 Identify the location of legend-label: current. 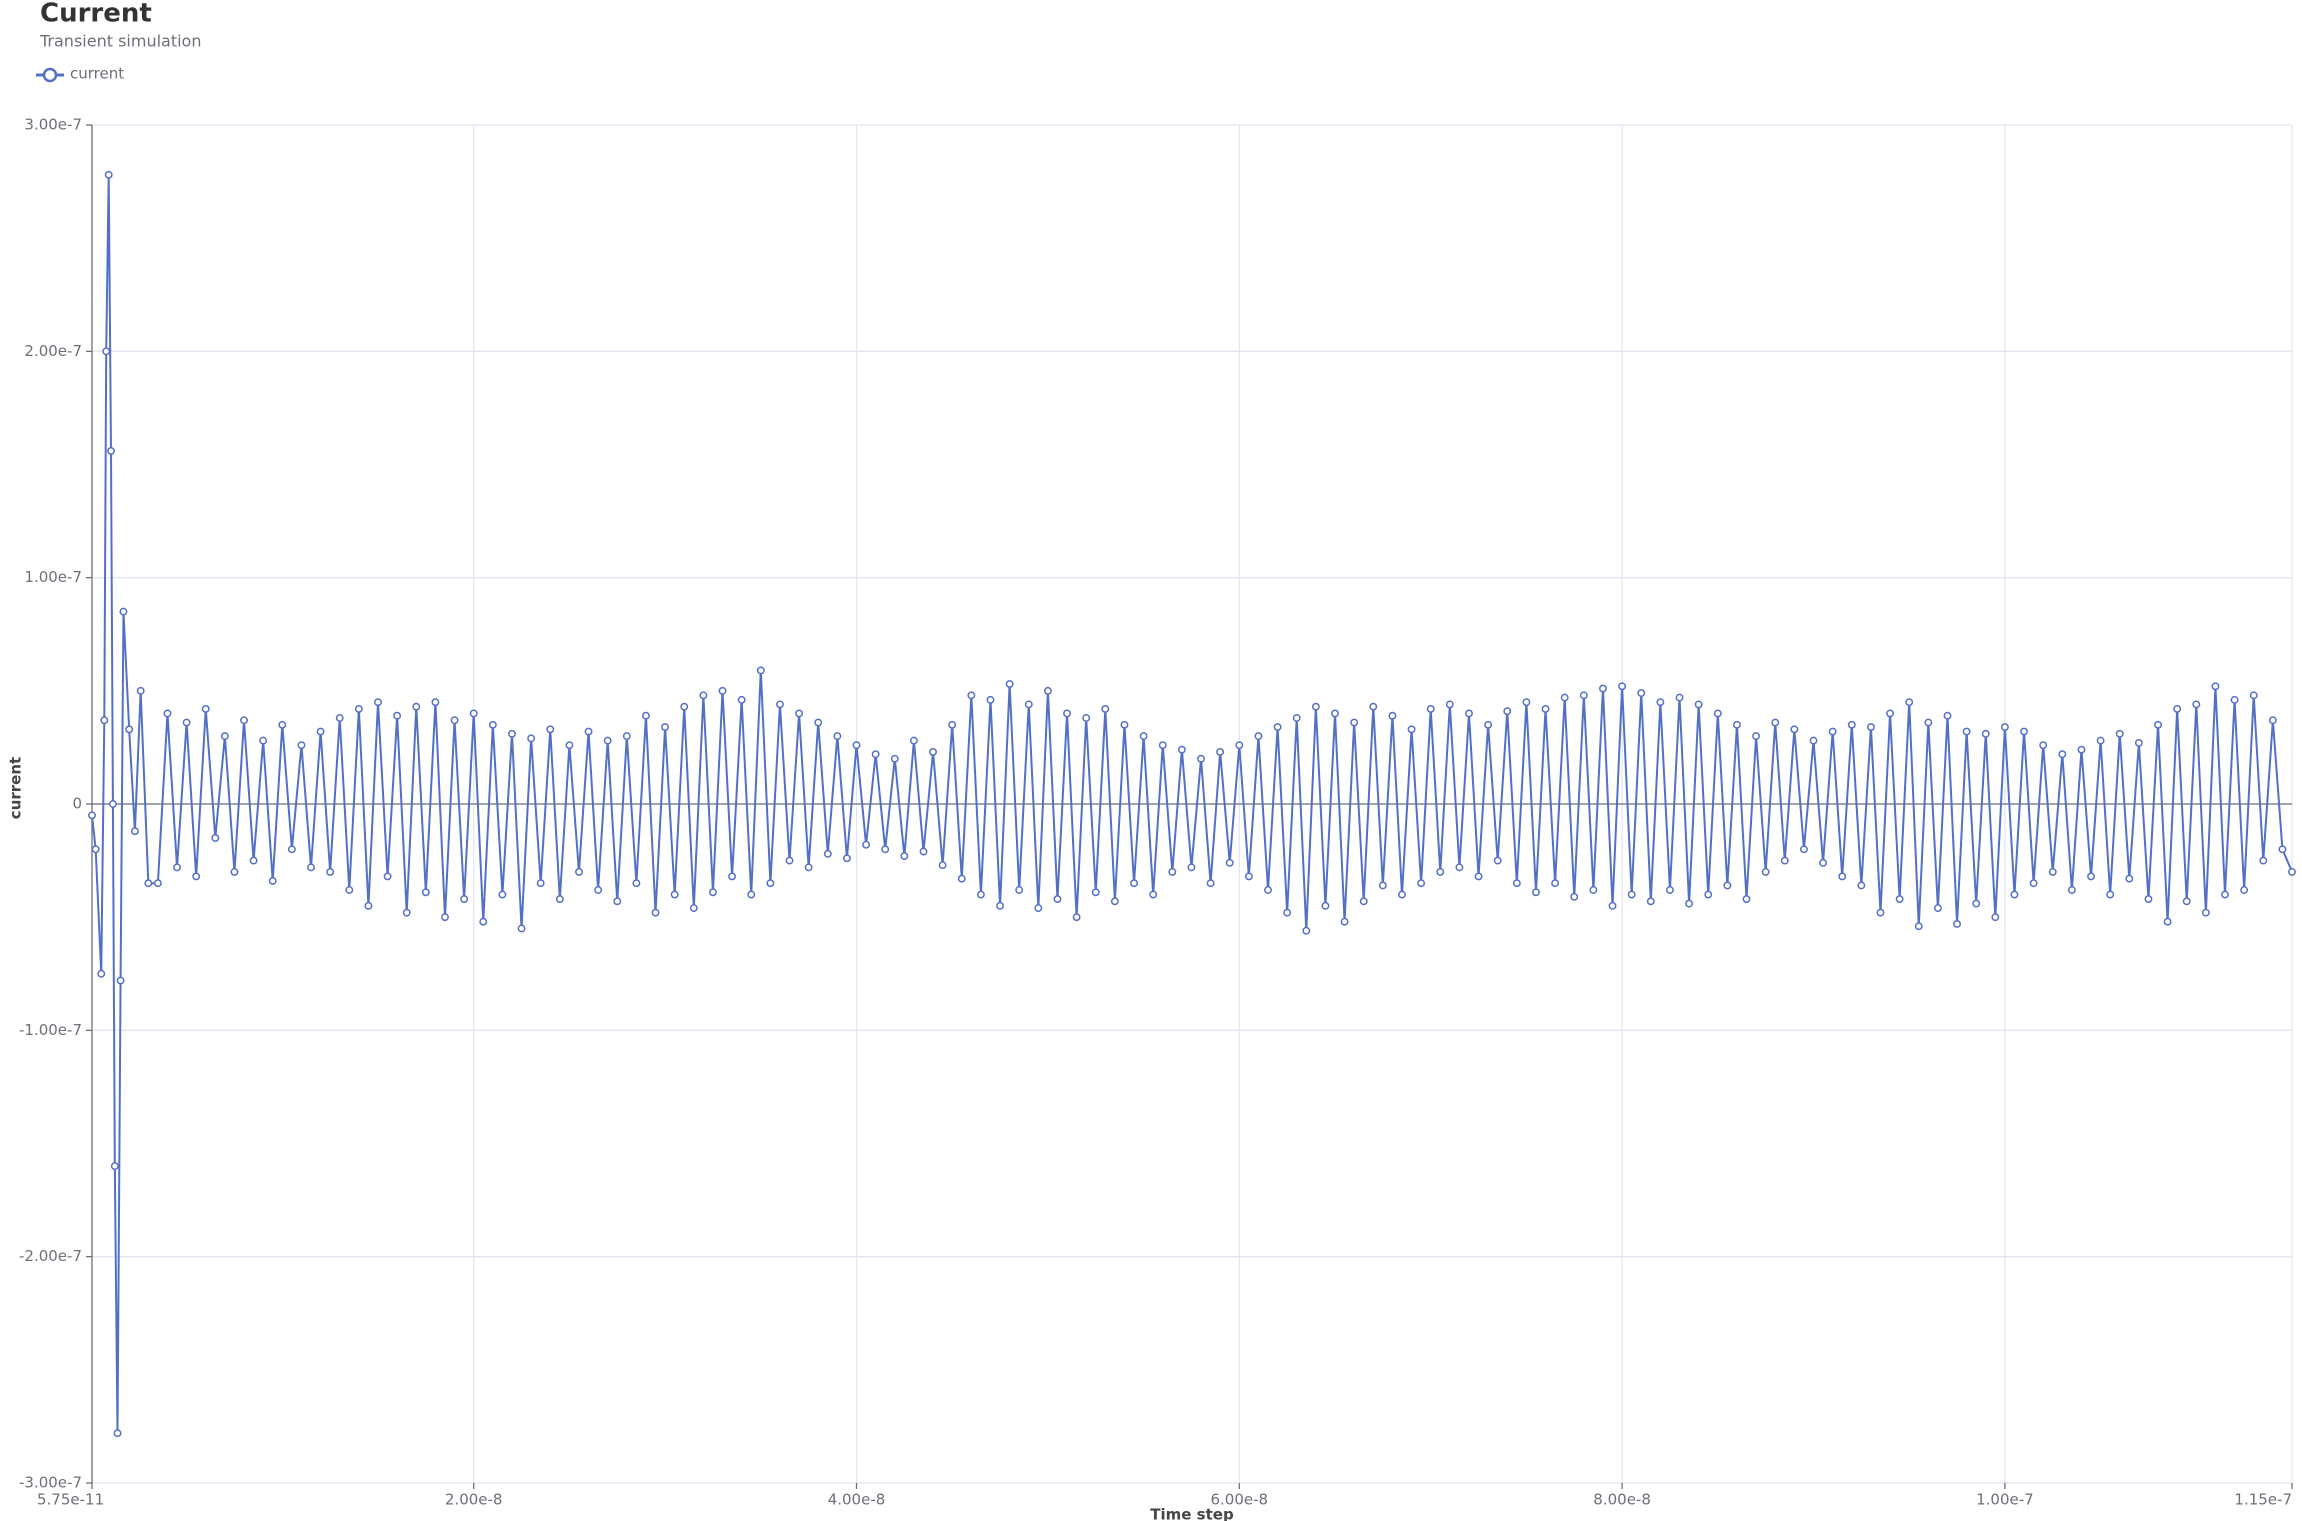
(97, 74).